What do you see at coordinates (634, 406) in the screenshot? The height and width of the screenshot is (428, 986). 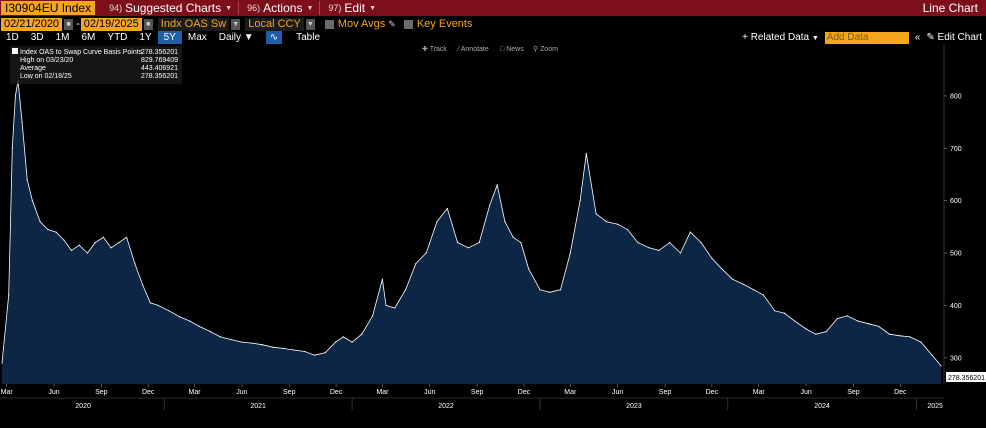 I see `x-year-label: 2023` at bounding box center [634, 406].